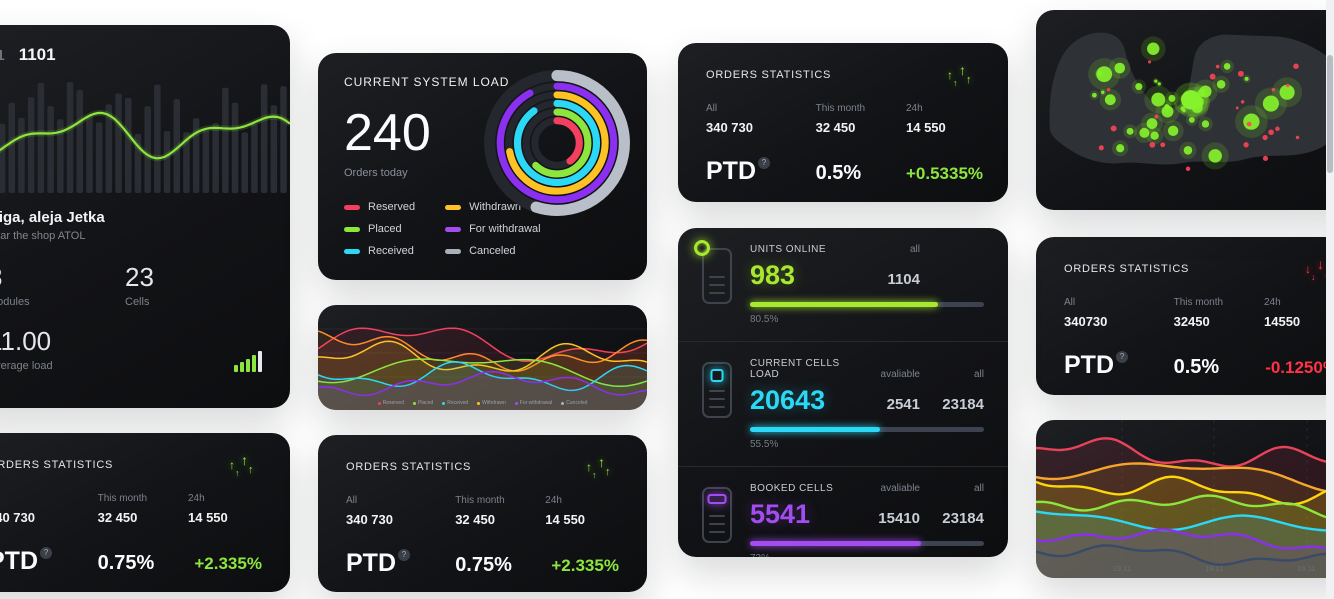  Describe the element at coordinates (557, 143) in the screenshot. I see `system-load-donut-chart` at that location.